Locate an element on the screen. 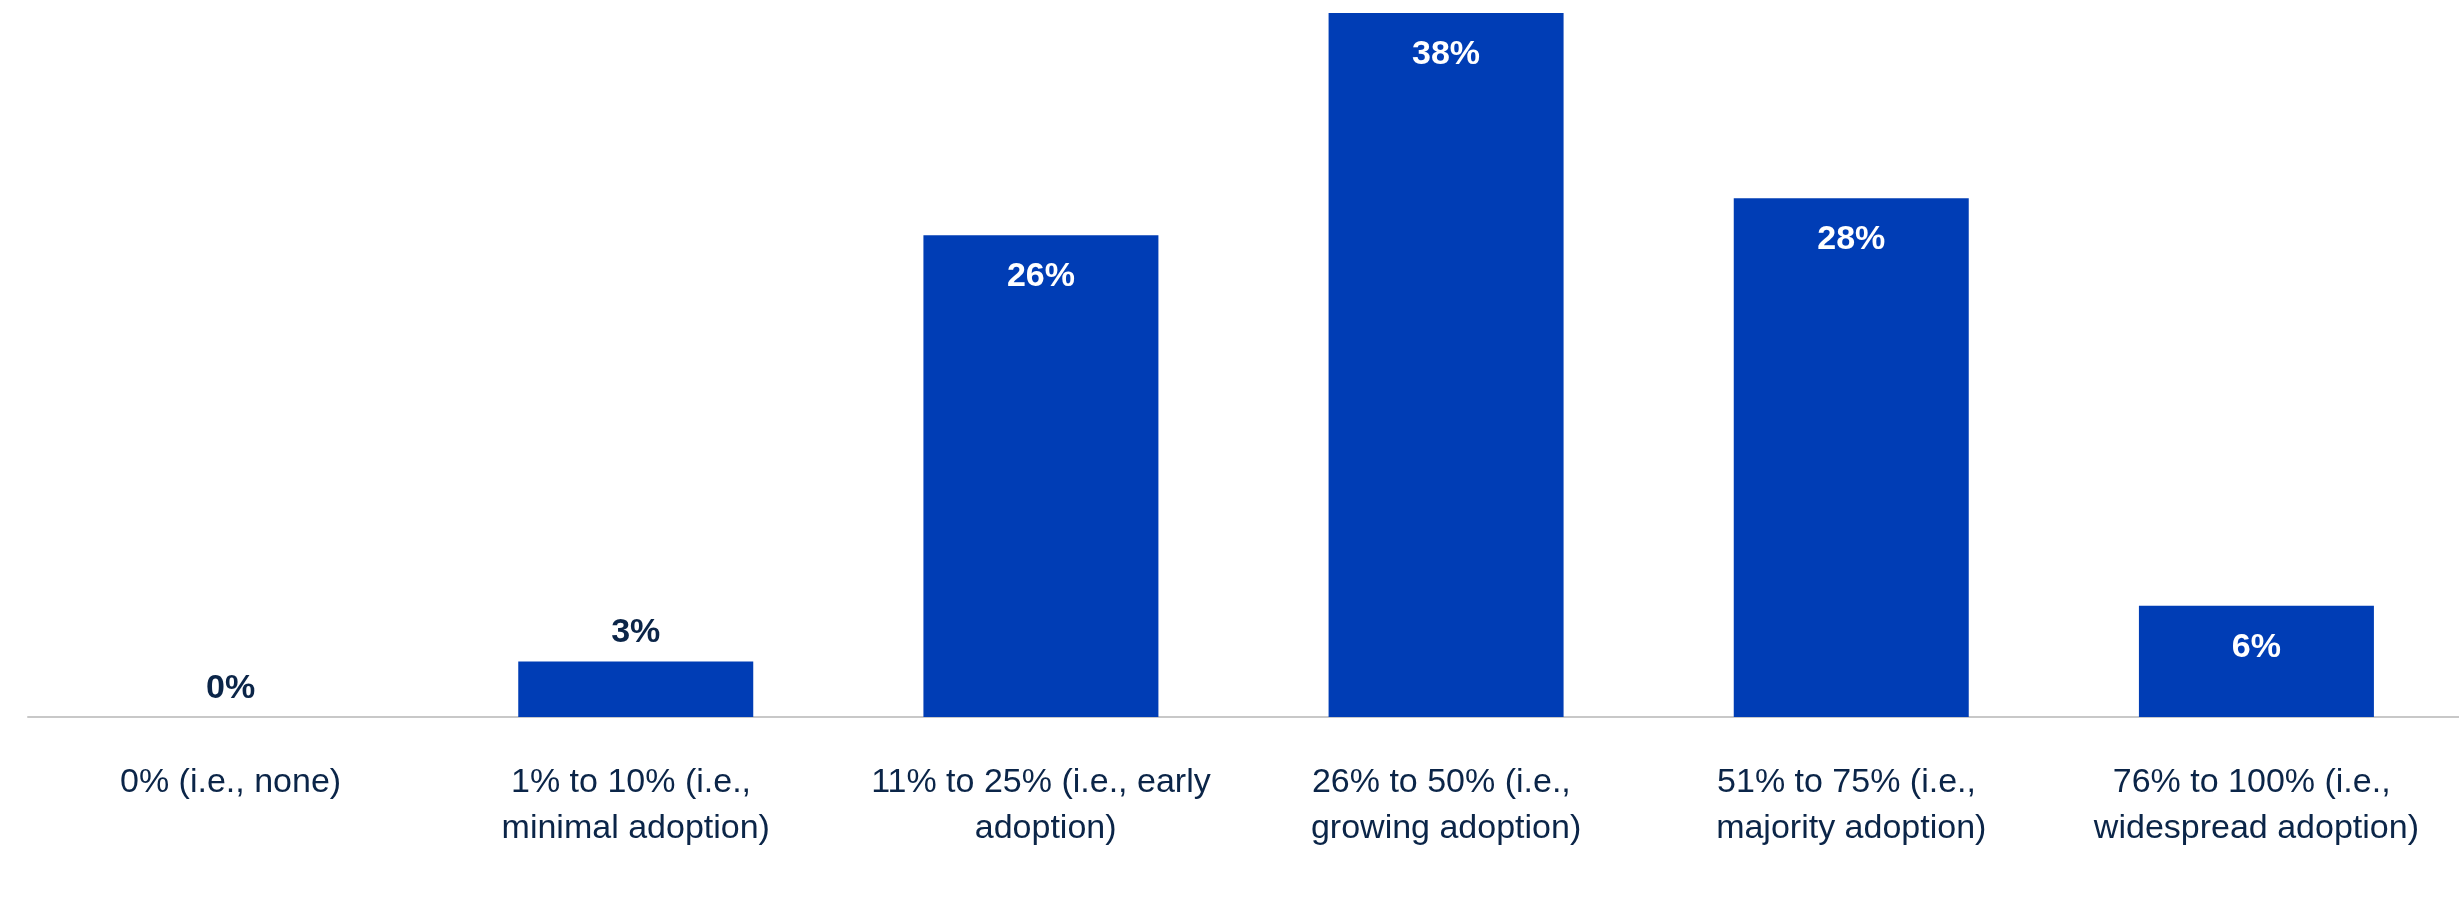 The height and width of the screenshot is (922, 2459). data-label: 6% is located at coordinates (2256, 644).